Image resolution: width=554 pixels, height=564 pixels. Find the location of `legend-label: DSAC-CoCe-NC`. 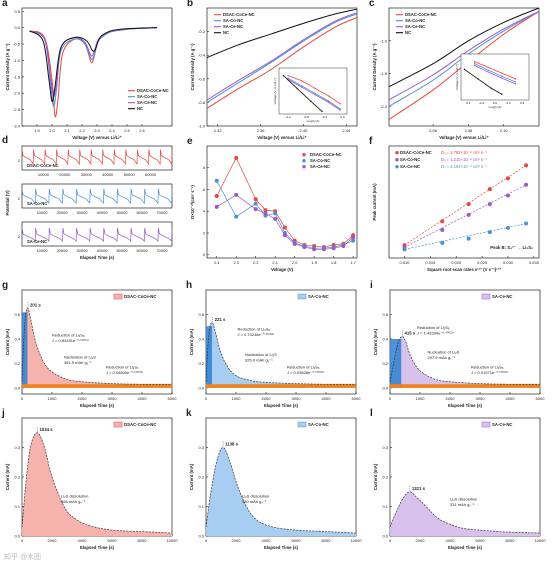

legend-label: DSAC-CoCe-NC is located at coordinates (416, 152).